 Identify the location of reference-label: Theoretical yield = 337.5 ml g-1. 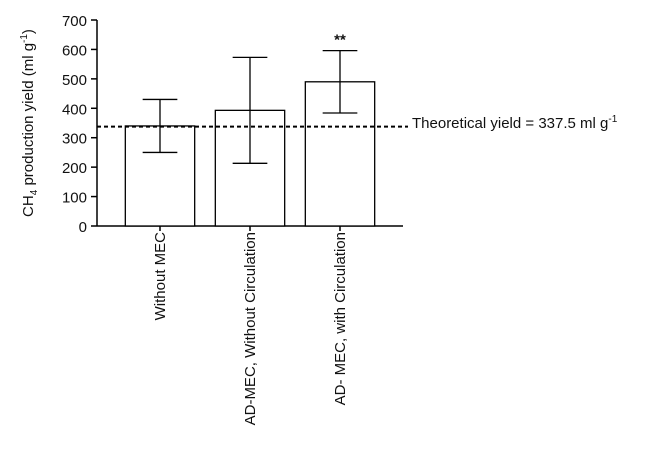
(515, 123).